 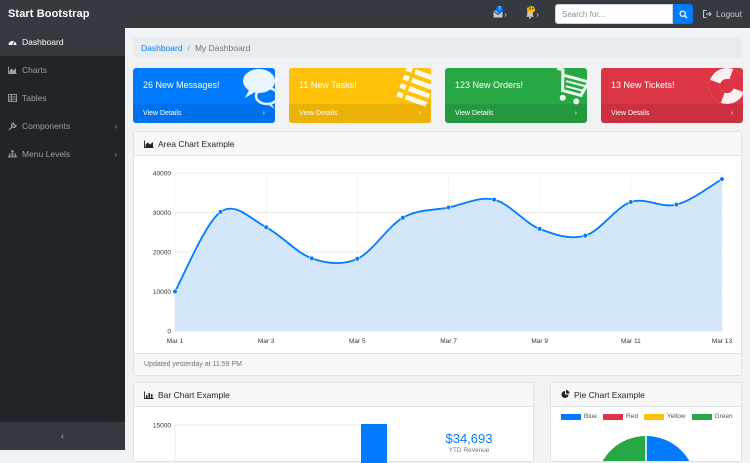 What do you see at coordinates (12, 43) in the screenshot?
I see `dashboard-icon` at bounding box center [12, 43].